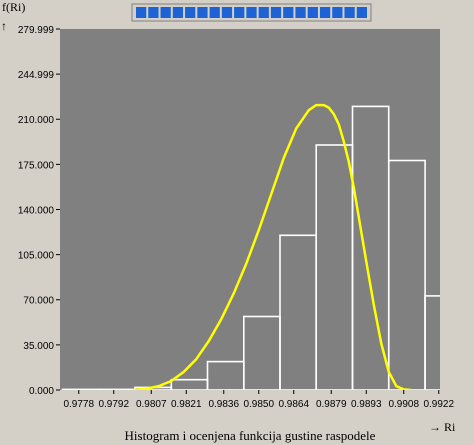 This screenshot has height=445, width=474. What do you see at coordinates (450, 427) in the screenshot?
I see `x-axis-label-text: Ri` at bounding box center [450, 427].